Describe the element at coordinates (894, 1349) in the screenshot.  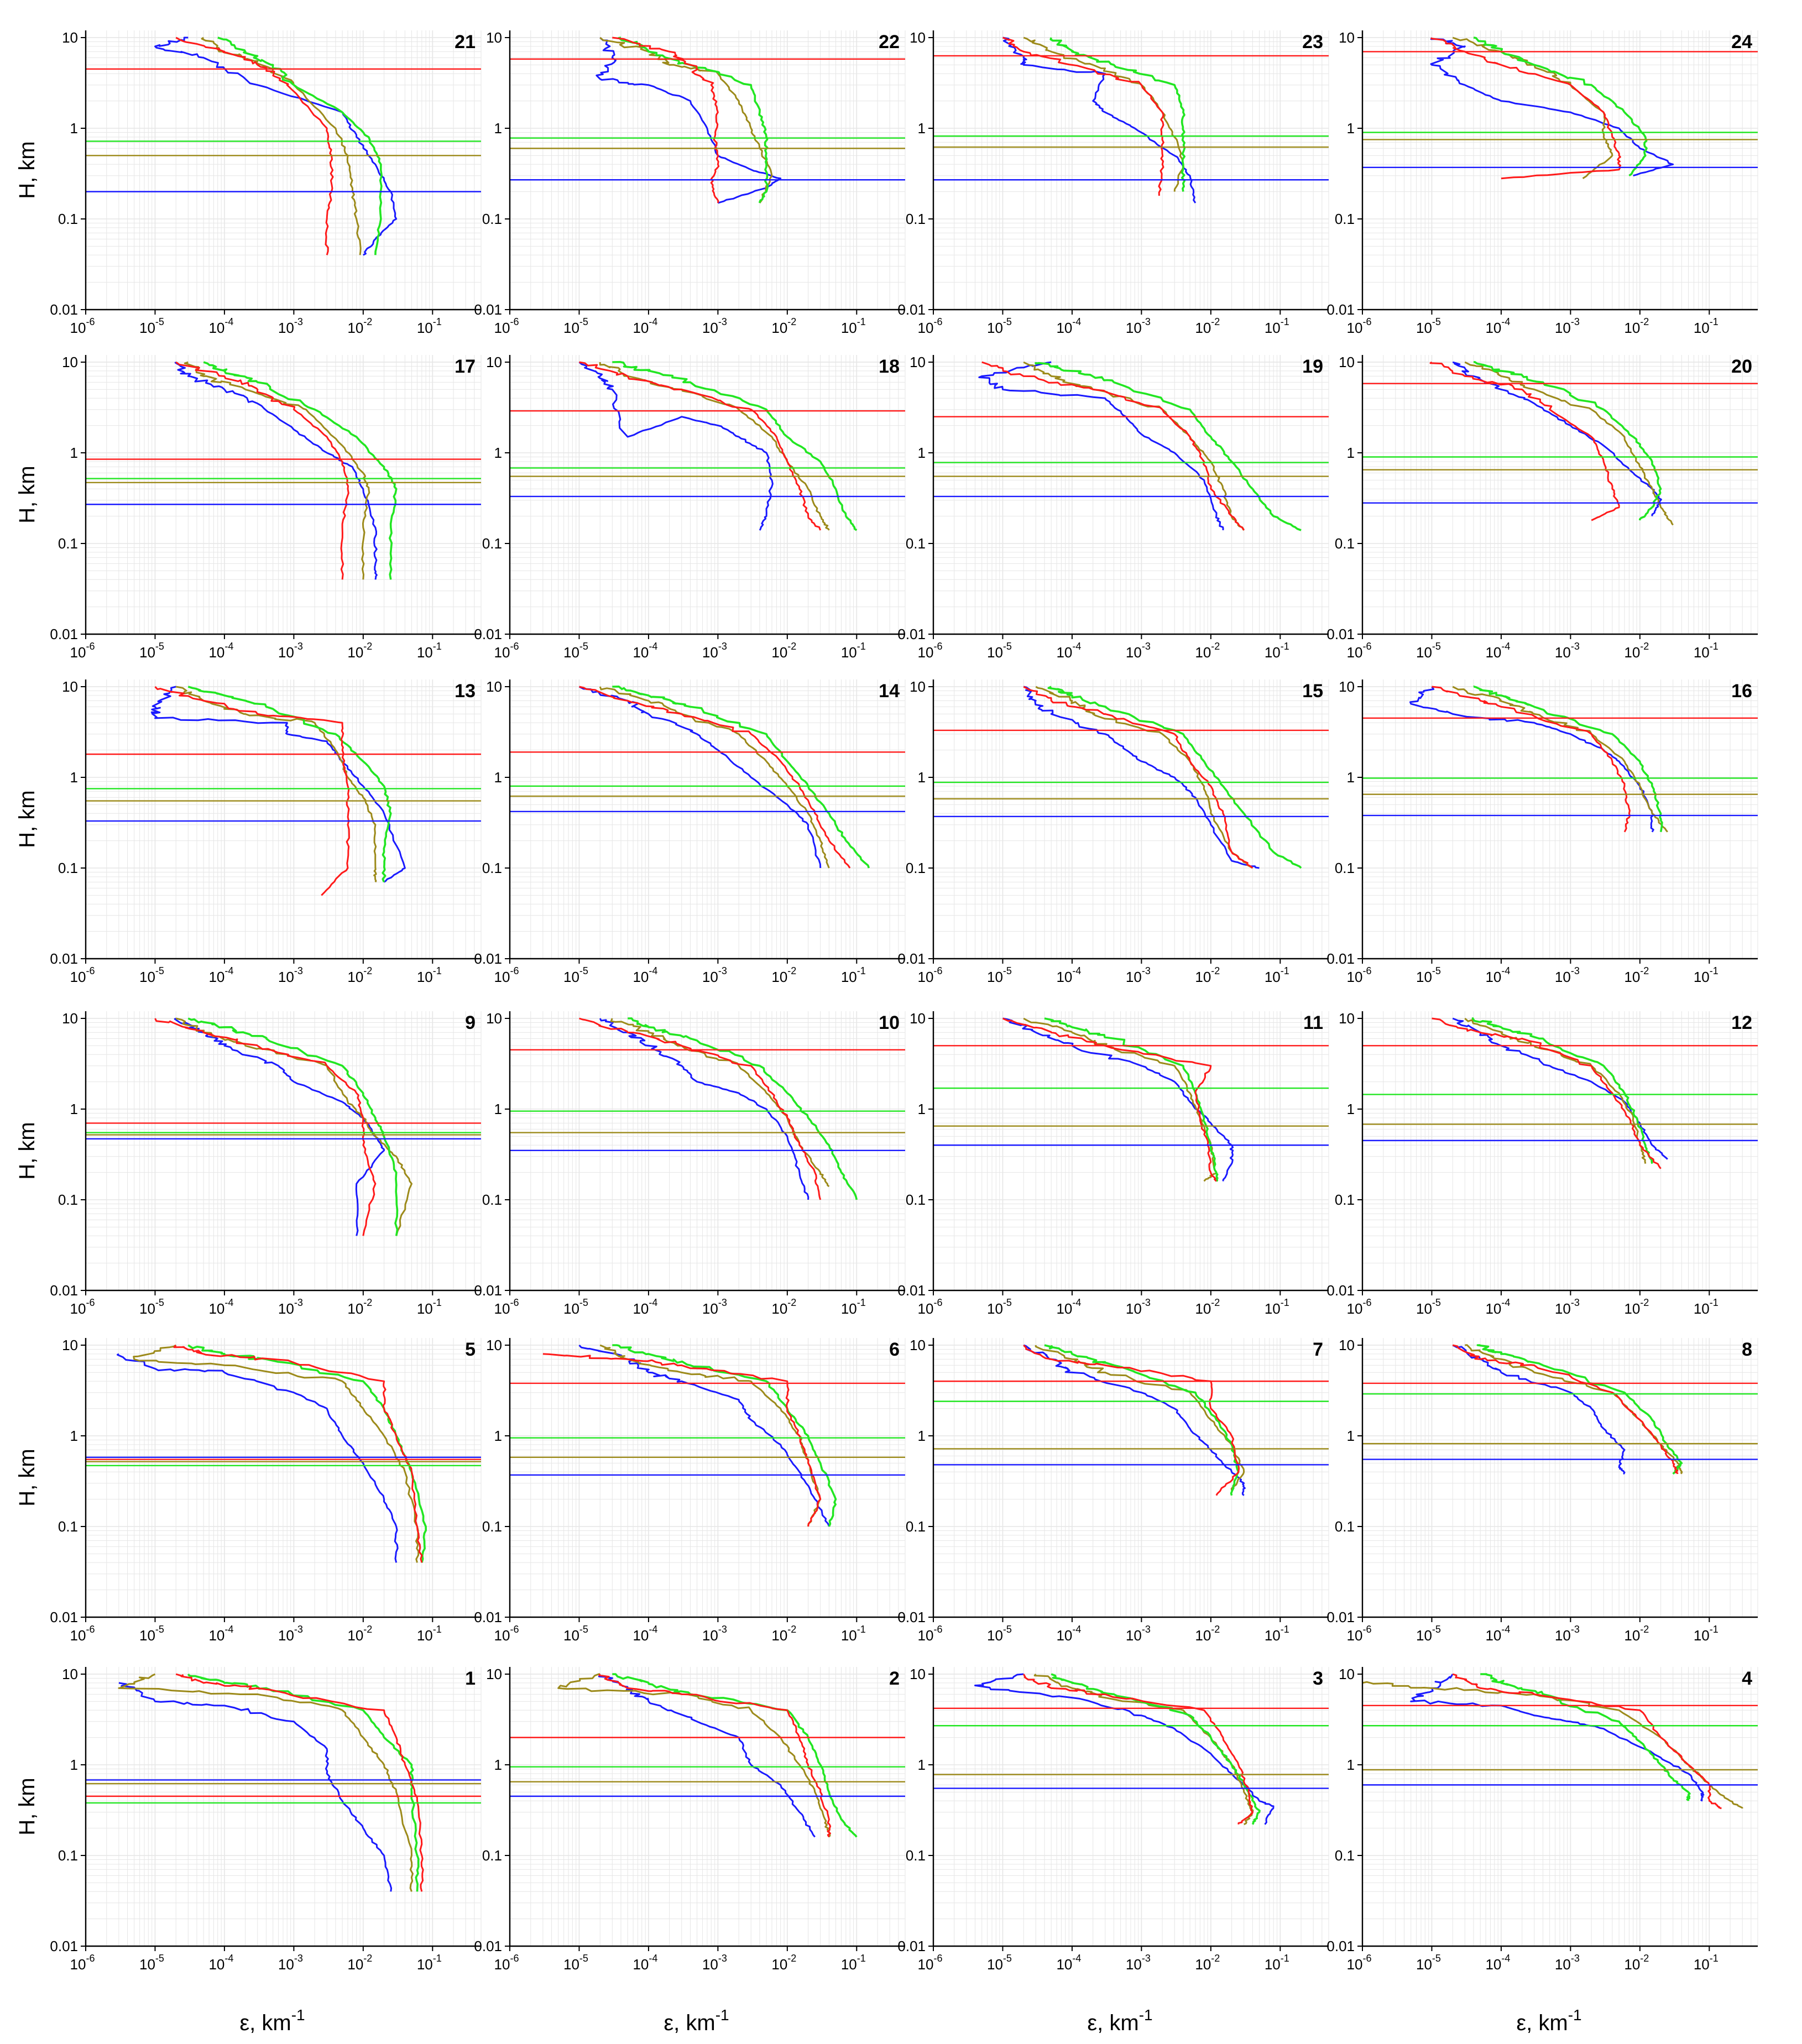
I see `panel-number: 6` at that location.